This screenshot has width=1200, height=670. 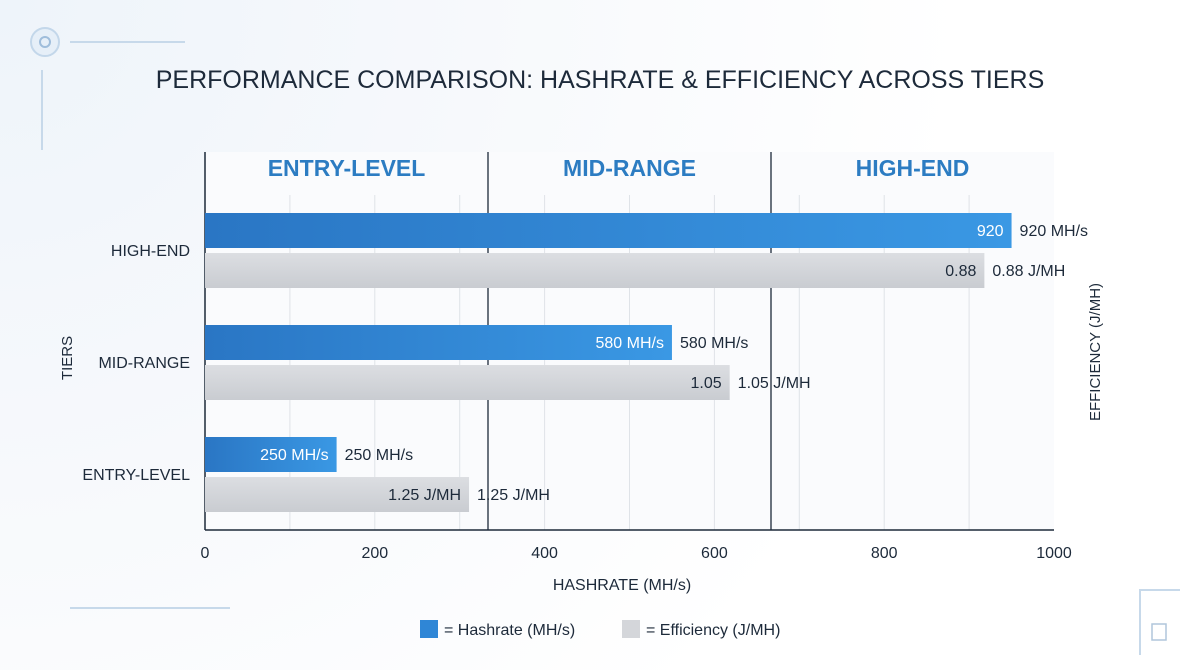 What do you see at coordinates (150, 251) in the screenshot?
I see `category-label: HIGH-END` at bounding box center [150, 251].